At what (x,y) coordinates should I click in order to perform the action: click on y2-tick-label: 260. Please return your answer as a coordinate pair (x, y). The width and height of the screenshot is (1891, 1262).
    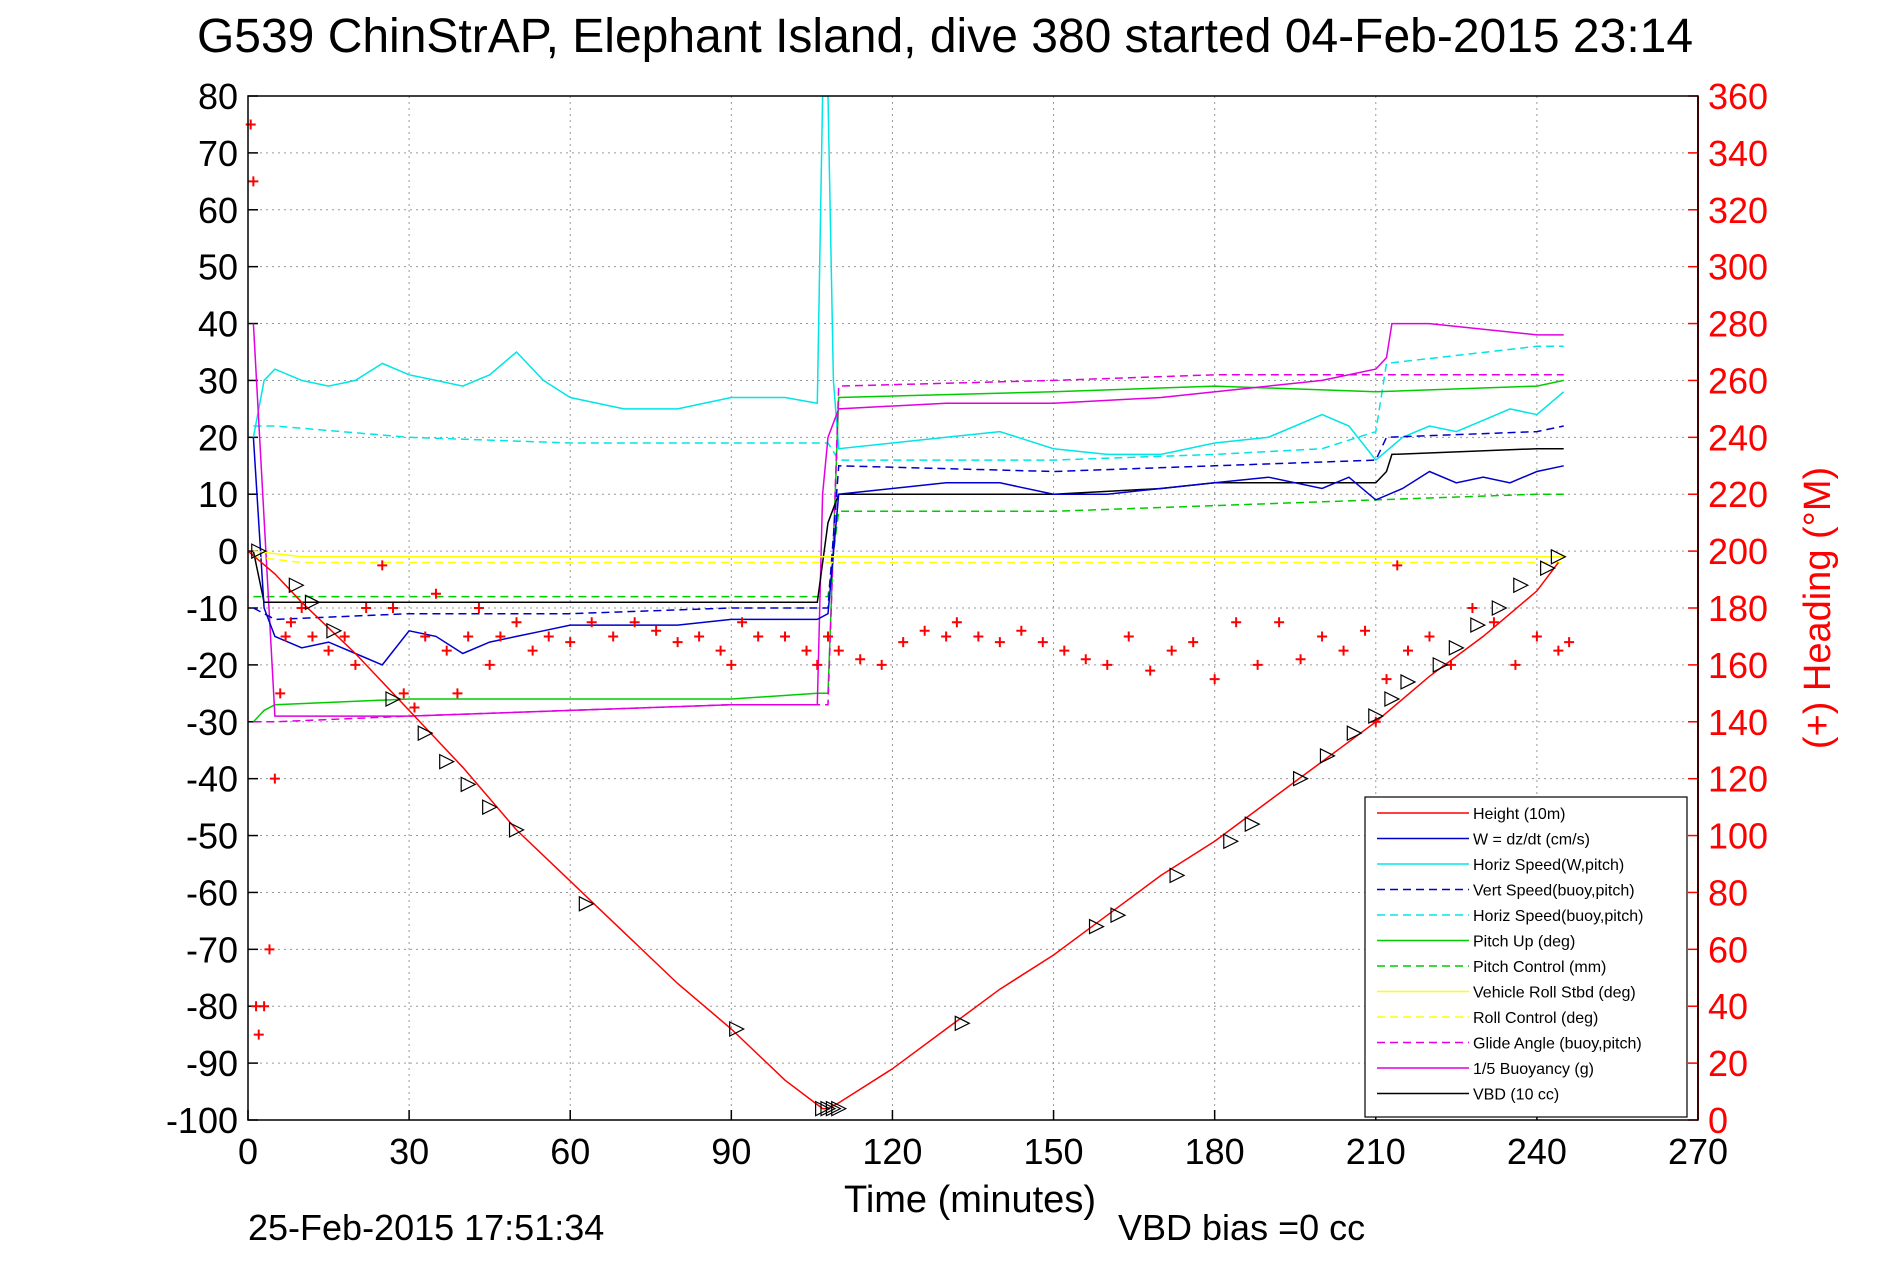
    Looking at the image, I should click on (1738, 380).